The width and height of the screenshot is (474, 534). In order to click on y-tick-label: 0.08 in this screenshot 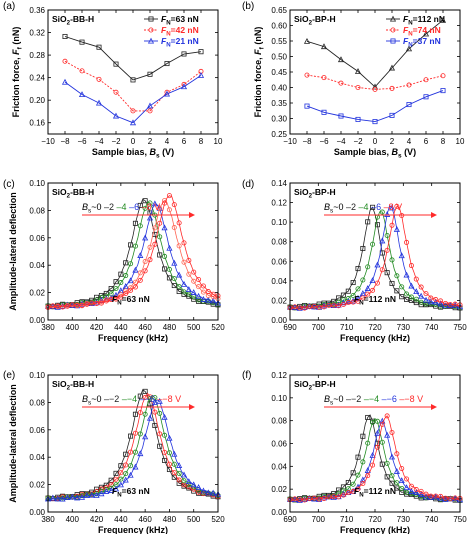, I will do `click(37, 402)`.